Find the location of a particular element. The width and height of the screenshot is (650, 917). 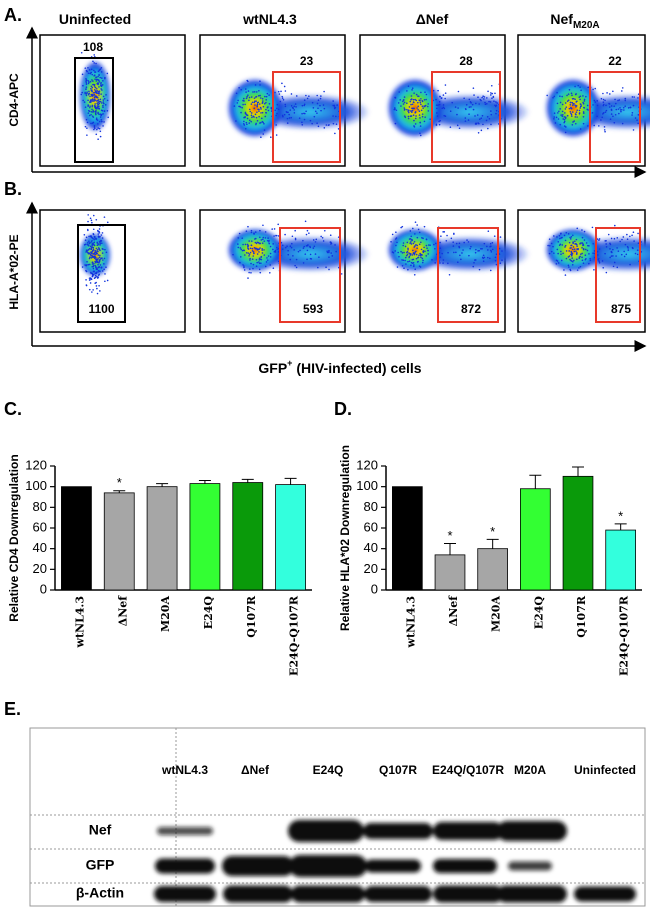

column-header-text: Nef is located at coordinates (561, 19).